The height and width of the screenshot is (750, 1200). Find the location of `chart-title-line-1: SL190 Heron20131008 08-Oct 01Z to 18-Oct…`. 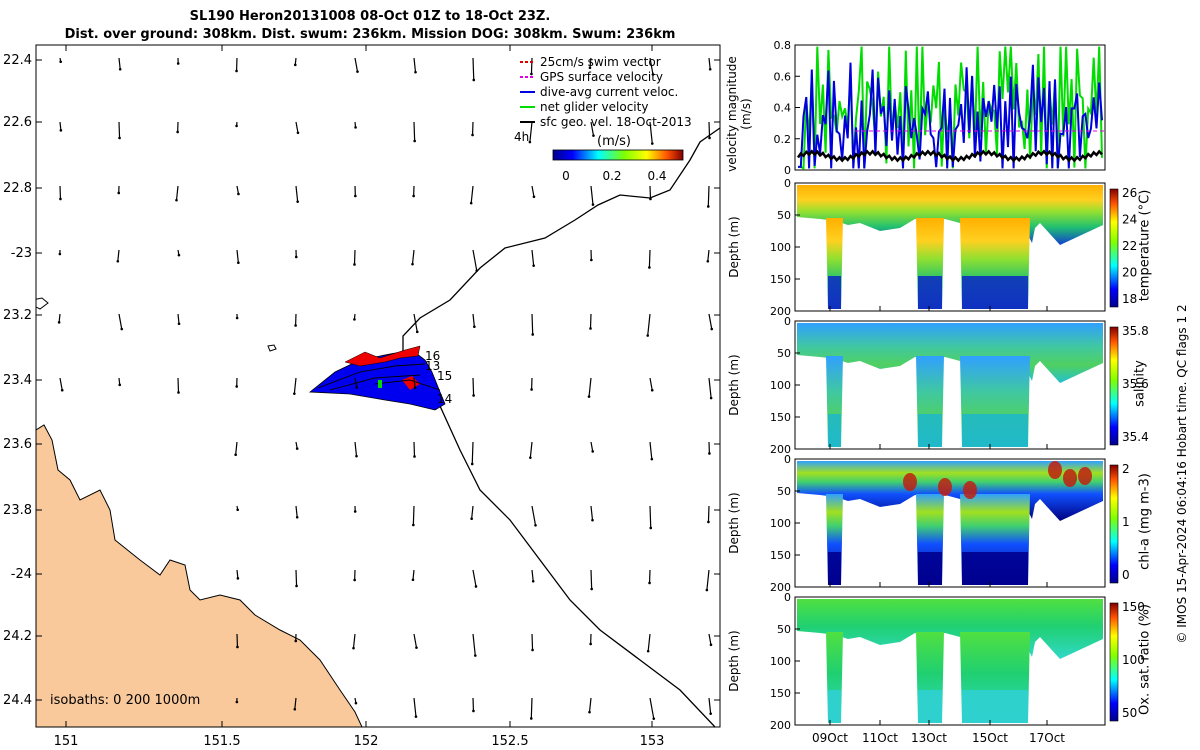

chart-title-line-1: SL190 Heron20131008 08-Oct 01Z to 18-Oct… is located at coordinates (370, 16).